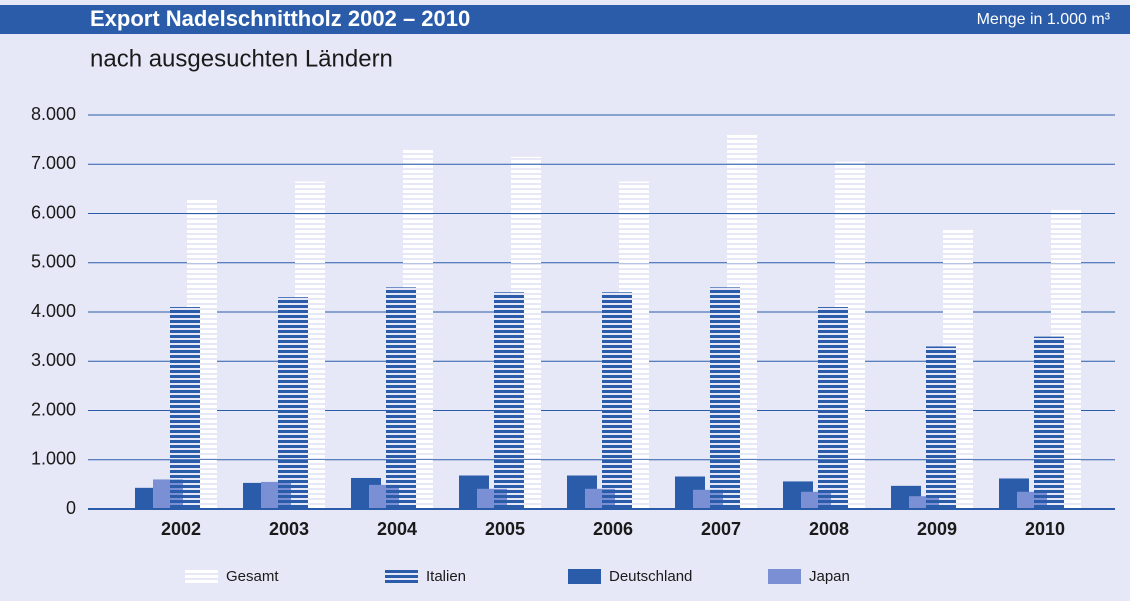 Image resolution: width=1130 pixels, height=601 pixels. What do you see at coordinates (53, 409) in the screenshot?
I see `y-tick-label: 2.000` at bounding box center [53, 409].